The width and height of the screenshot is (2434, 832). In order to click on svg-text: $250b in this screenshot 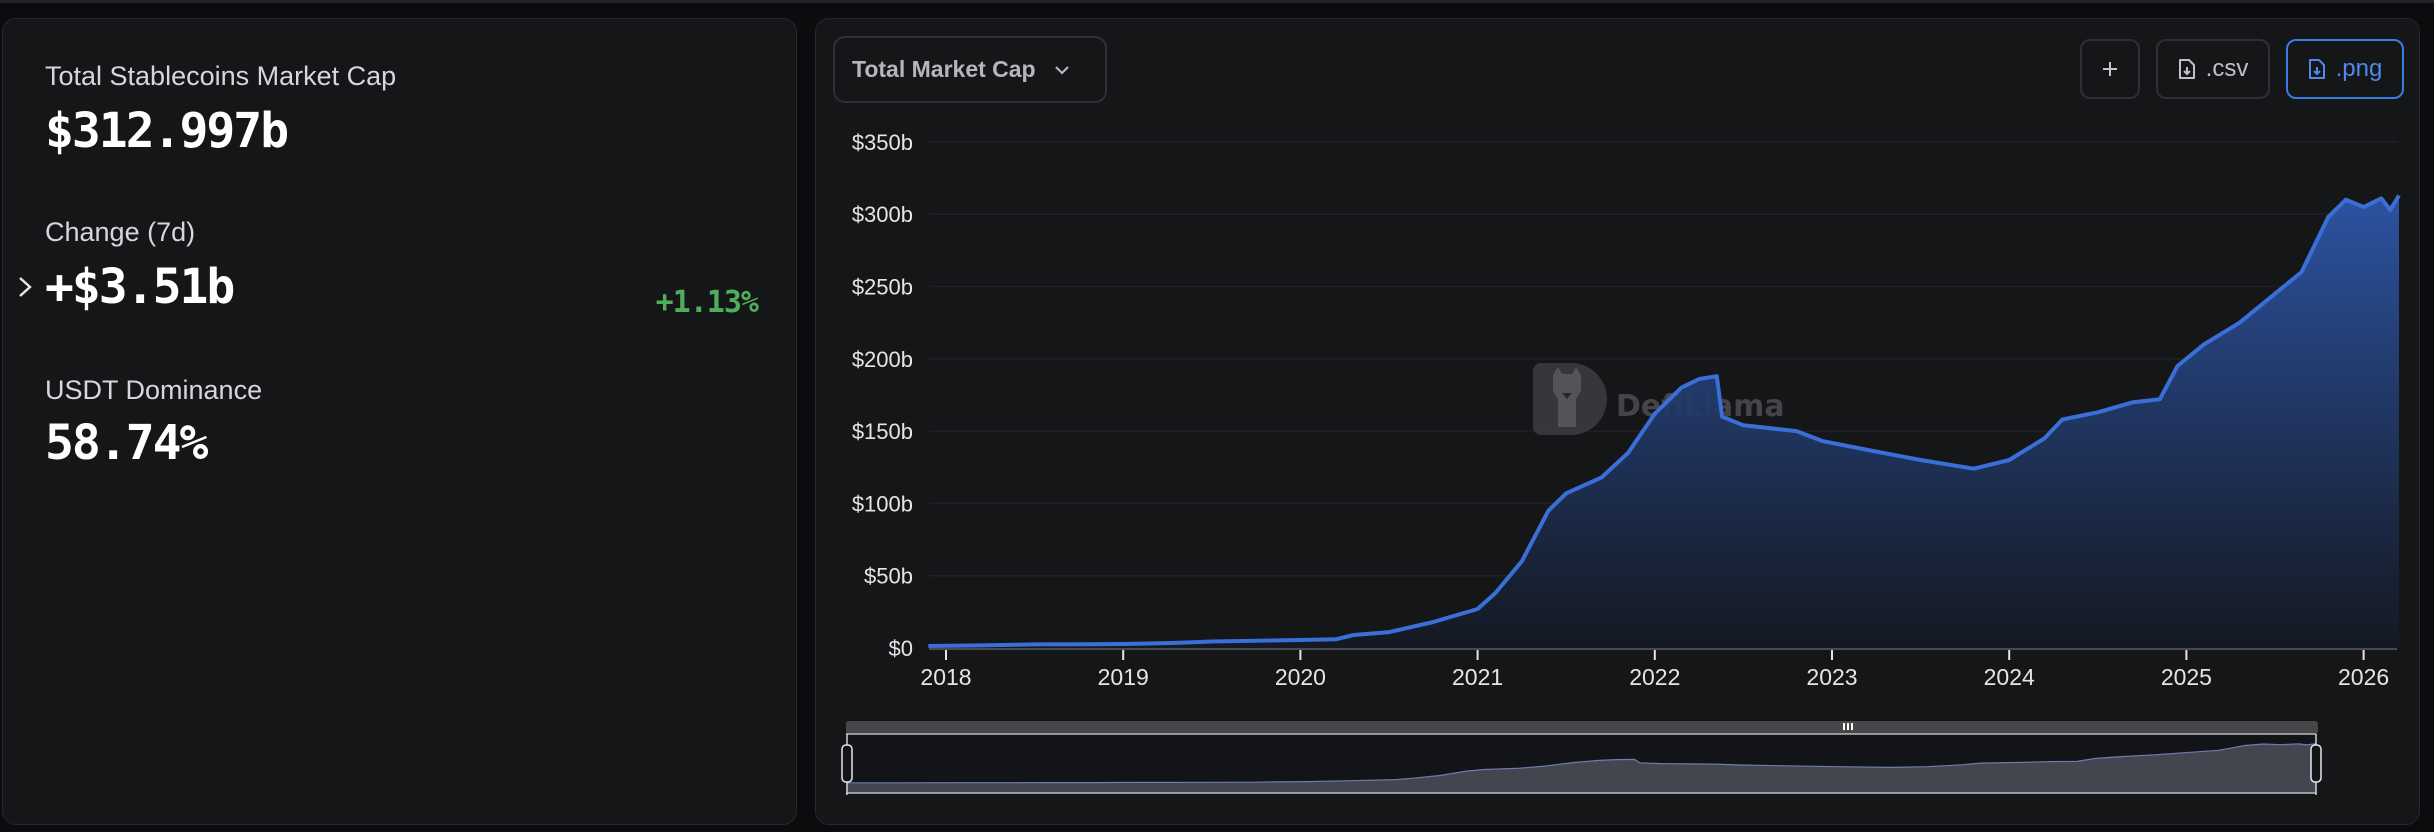, I will do `click(882, 287)`.